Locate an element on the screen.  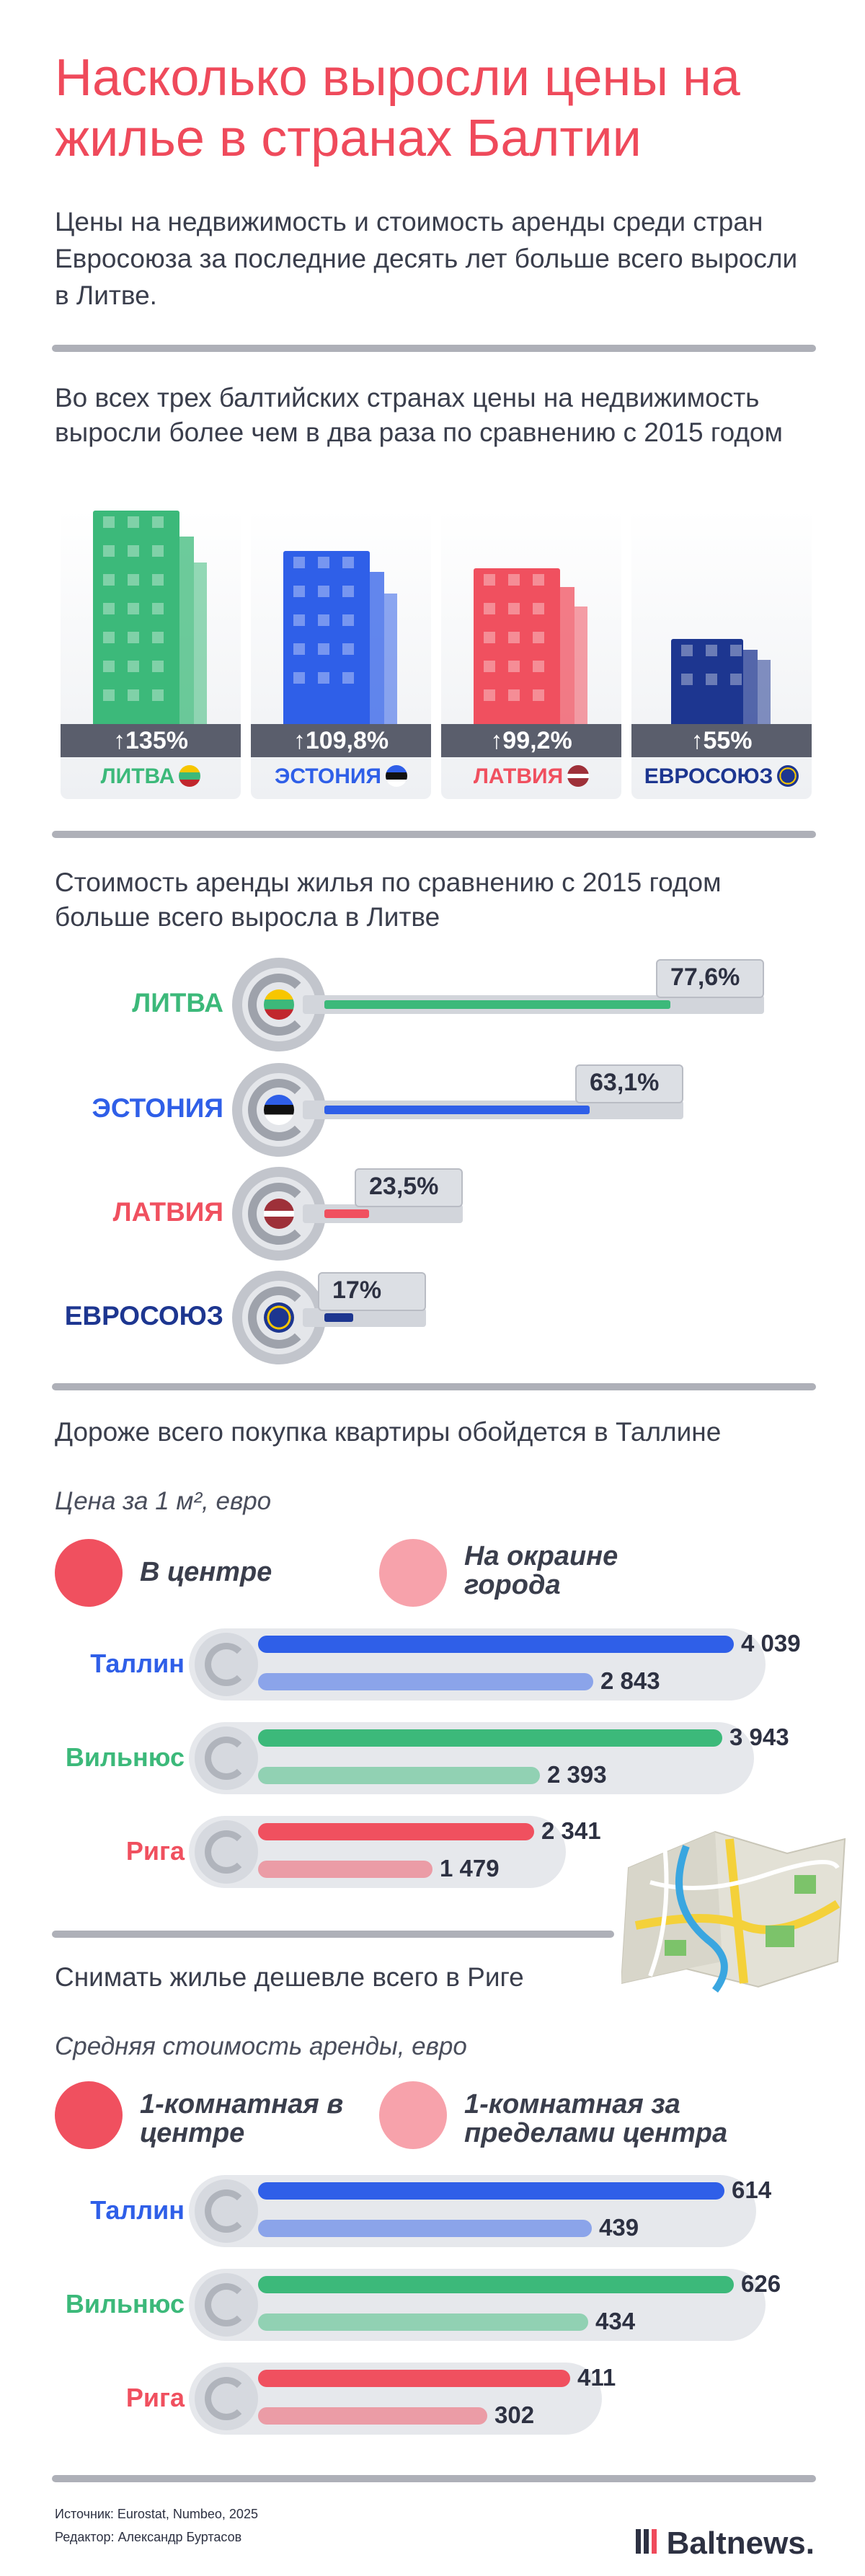
growth-label: ↑99,2% is located at coordinates (531, 740).